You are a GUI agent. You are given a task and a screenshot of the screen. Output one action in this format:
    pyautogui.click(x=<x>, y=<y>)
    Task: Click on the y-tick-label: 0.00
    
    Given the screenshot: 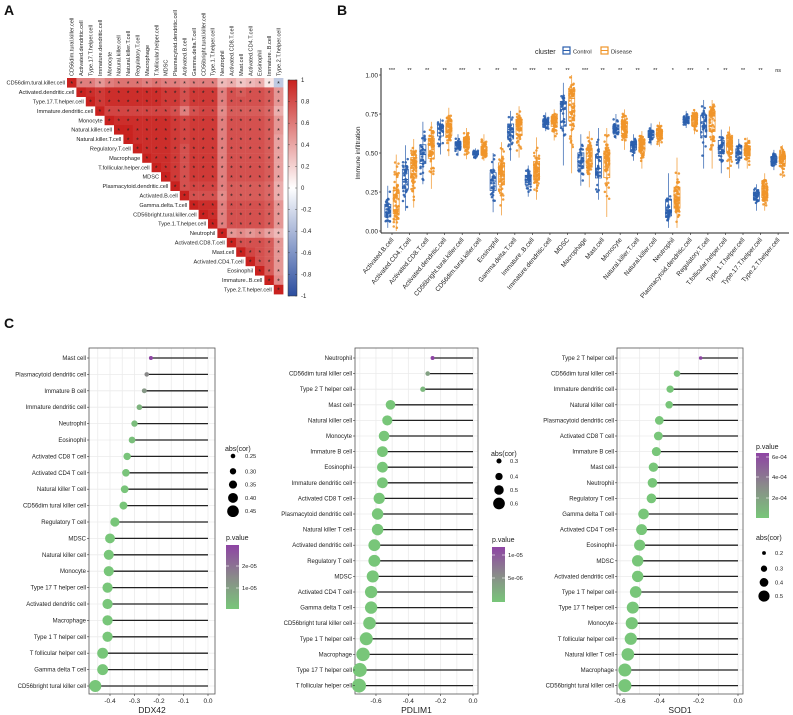 What is the action you would take?
    pyautogui.click(x=371, y=231)
    